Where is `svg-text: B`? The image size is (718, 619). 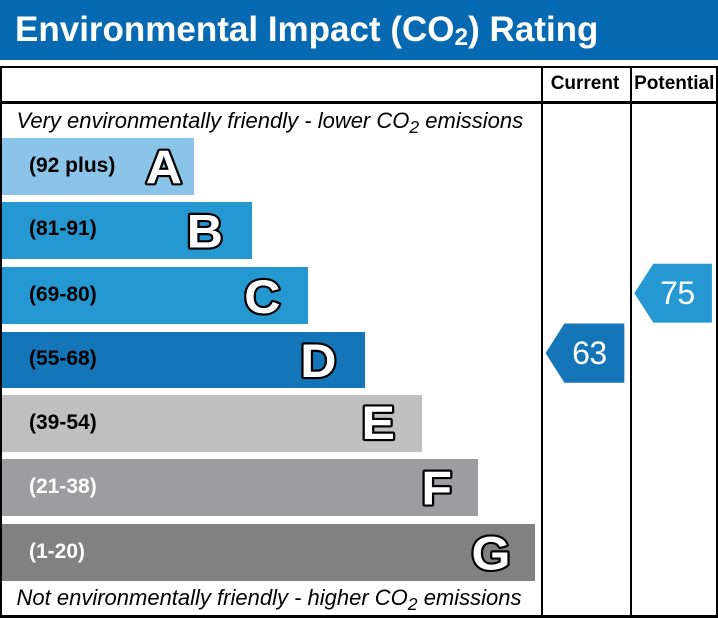 svg-text: B is located at coordinates (205, 231).